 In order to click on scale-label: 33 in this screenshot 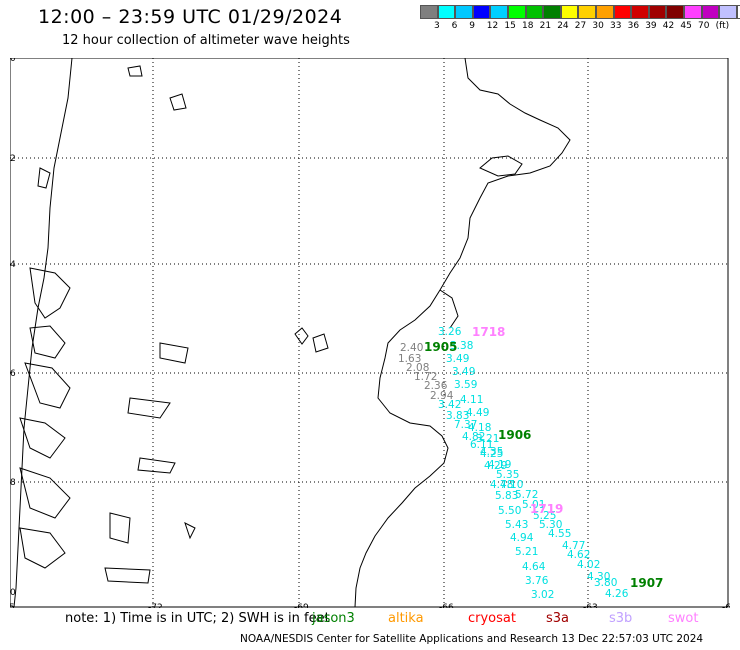, I will do `click(616, 26)`.